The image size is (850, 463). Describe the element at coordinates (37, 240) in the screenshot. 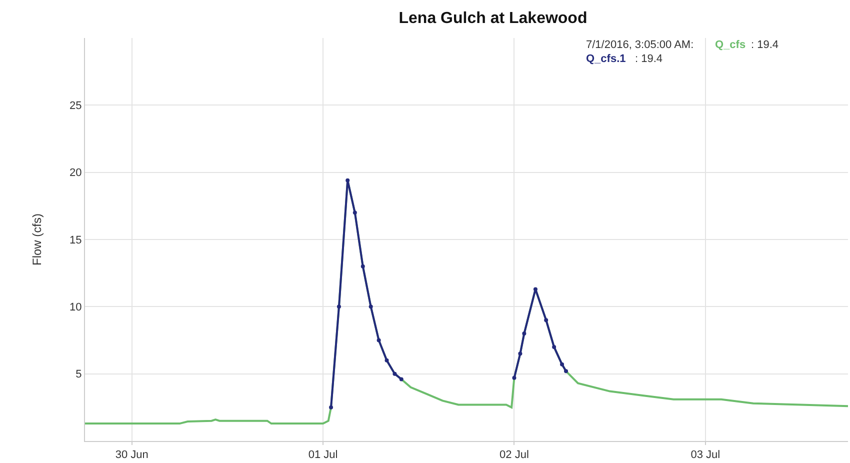

I see `y-axis-title: Flow (cfs)` at that location.